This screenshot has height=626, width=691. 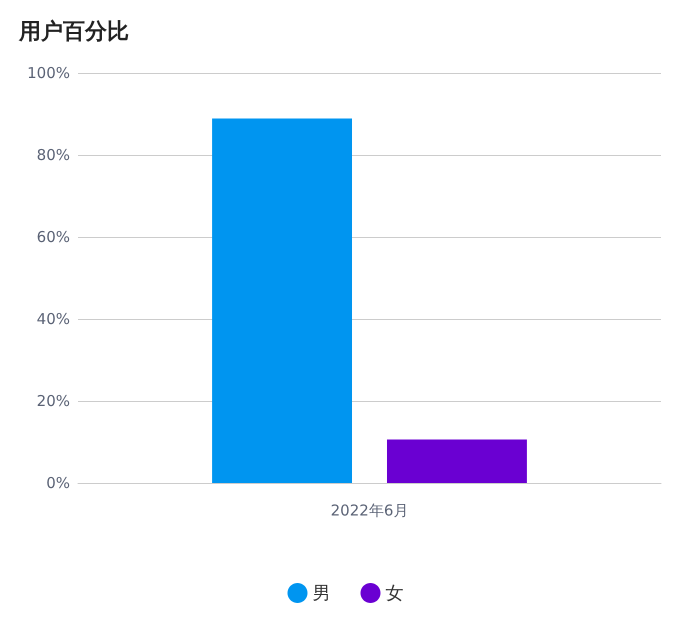 I want to click on y-tick-label: 60%, so click(x=53, y=237).